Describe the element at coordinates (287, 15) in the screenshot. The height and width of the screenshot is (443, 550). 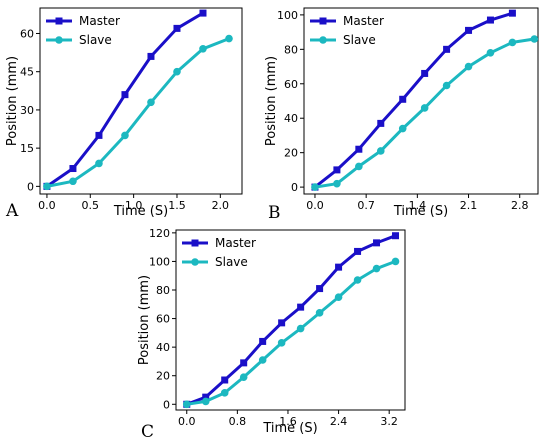
I see `y-tick-label-b: 100` at that location.